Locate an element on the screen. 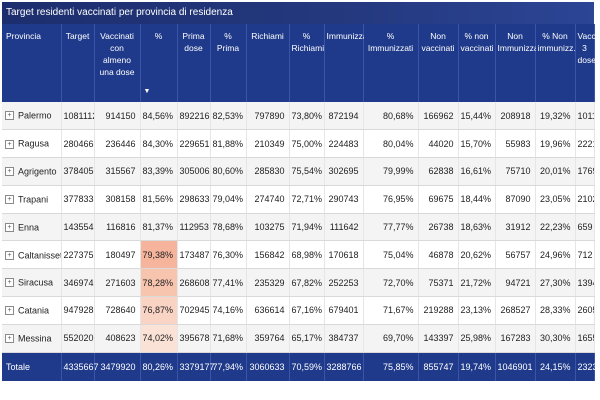  table-cell: 359764 is located at coordinates (268, 338).